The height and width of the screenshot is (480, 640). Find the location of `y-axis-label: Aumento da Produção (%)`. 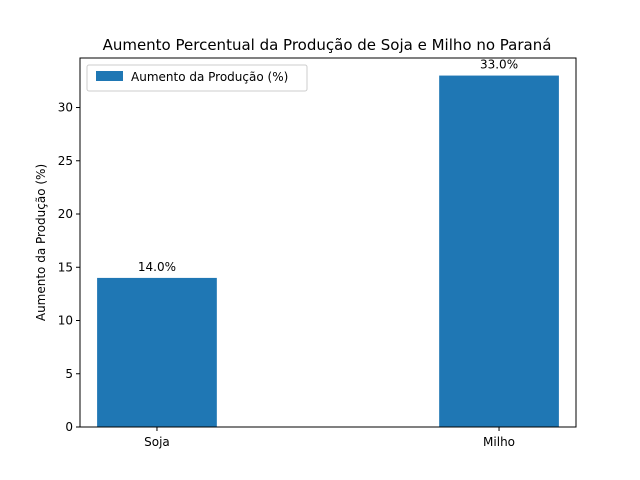

y-axis-label: Aumento da Produção (%) is located at coordinates (41, 242).